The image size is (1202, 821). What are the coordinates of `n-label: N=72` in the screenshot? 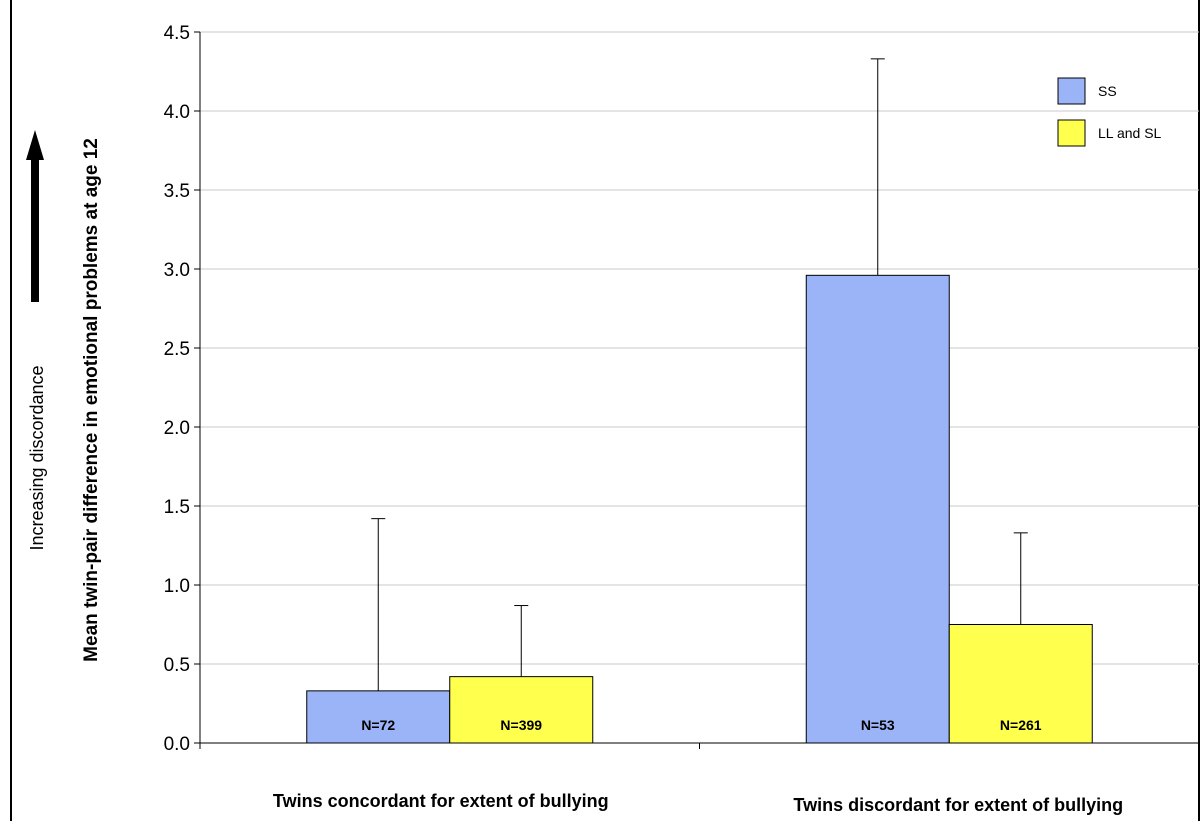 It's located at (378, 725).